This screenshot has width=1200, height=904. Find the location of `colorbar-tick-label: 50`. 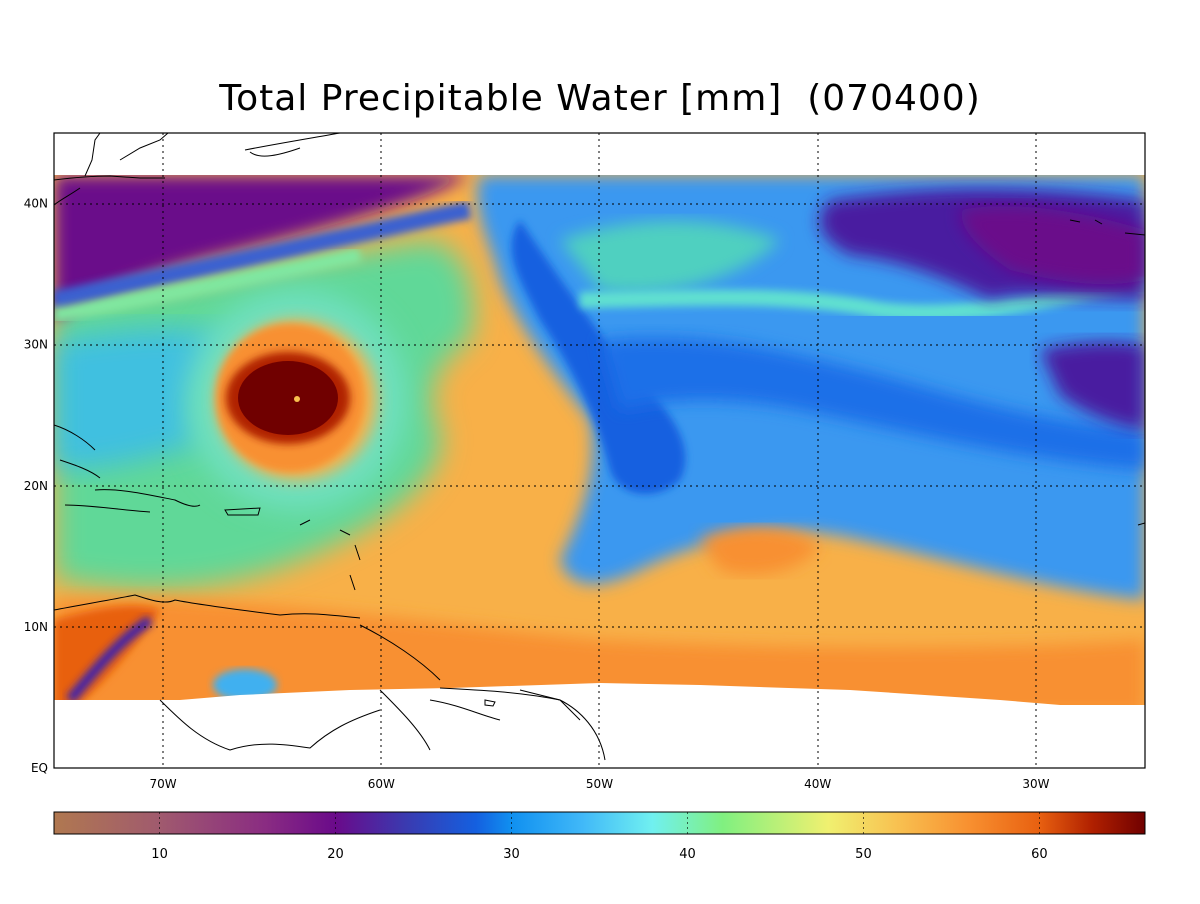

colorbar-tick-label: 50 is located at coordinates (863, 854).